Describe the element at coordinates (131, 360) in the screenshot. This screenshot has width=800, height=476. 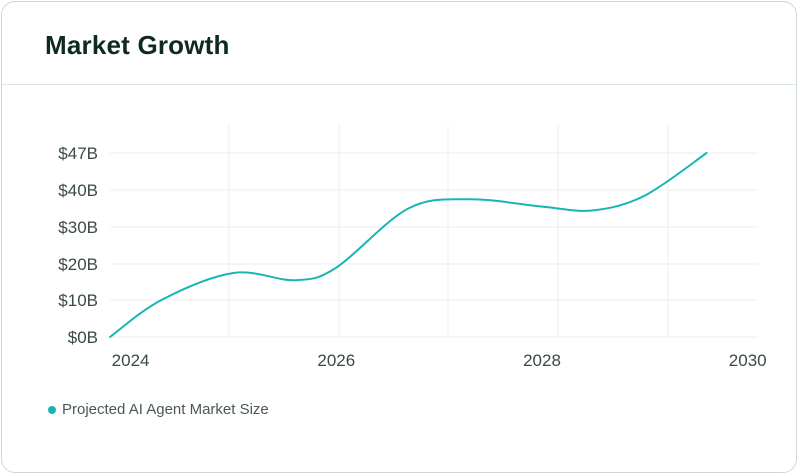
I see `x-tick-label-0: 2024` at that location.